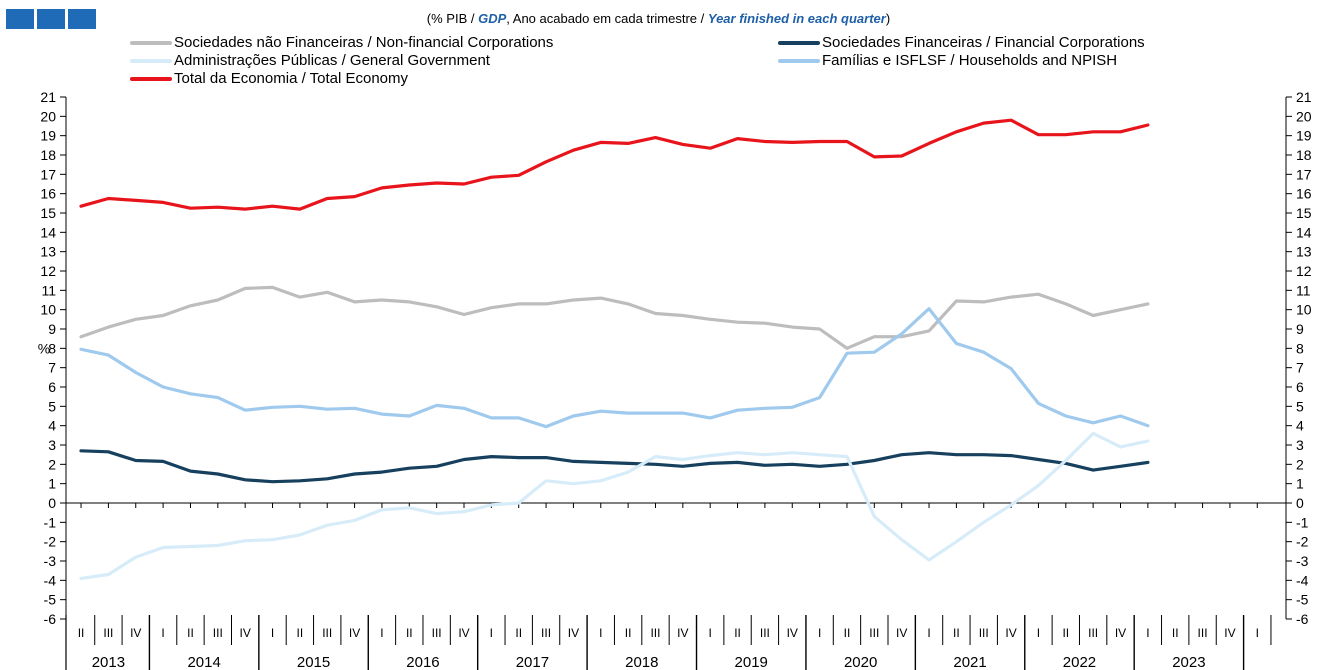 Image resolution: width=1317 pixels, height=670 pixels. Describe the element at coordinates (860, 662) in the screenshot. I see `x-year-label: 2020` at that location.